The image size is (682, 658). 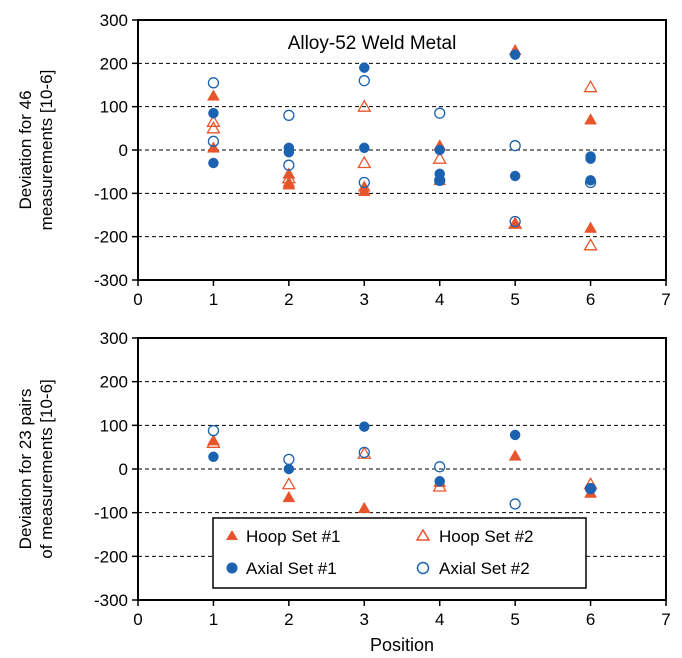 What do you see at coordinates (46, 469) in the screenshot?
I see `bottom-y-axis-label-line-2: of measurements [10-6]` at bounding box center [46, 469].